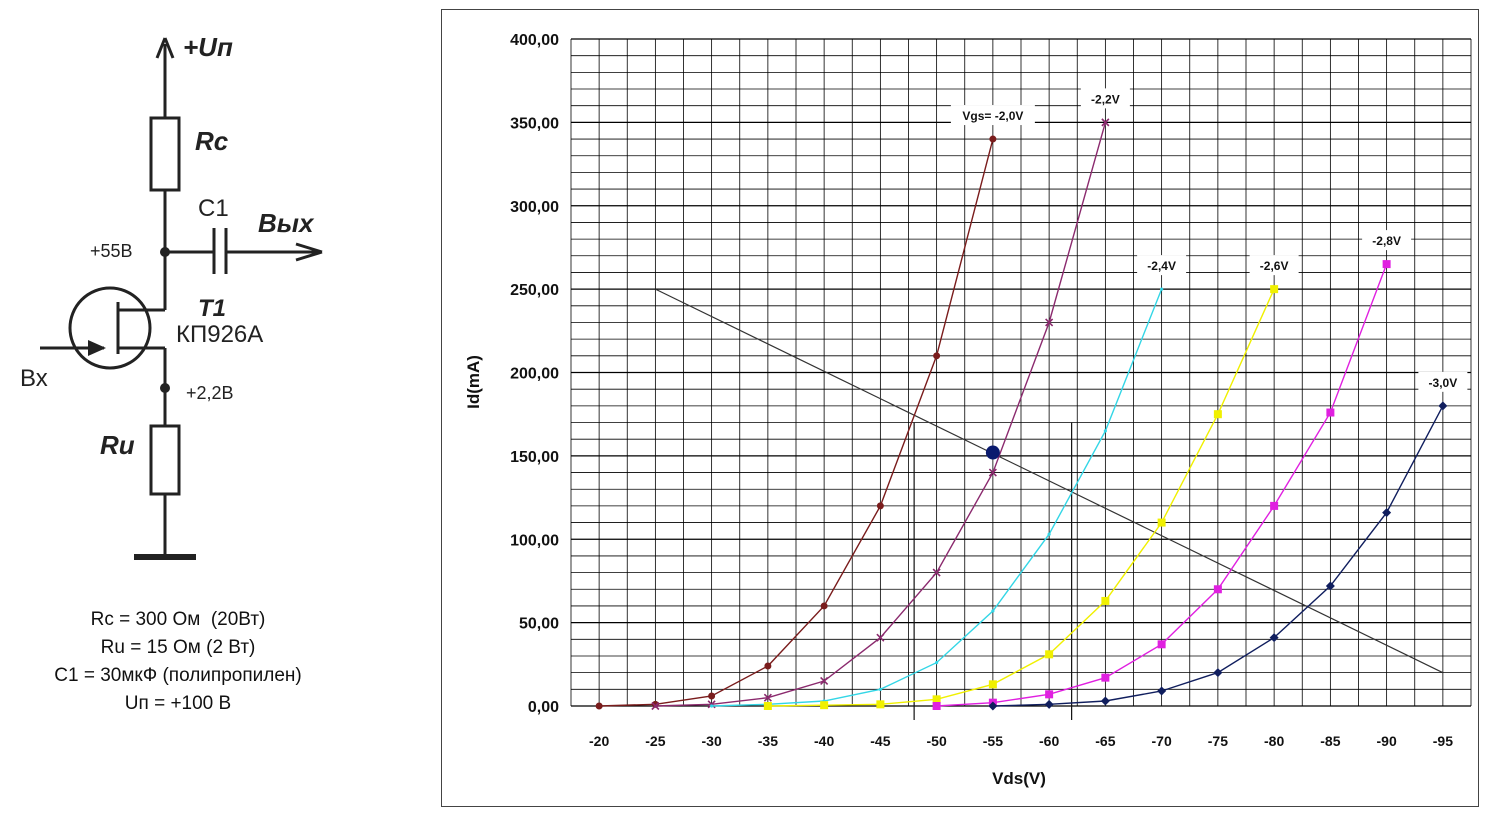  Describe the element at coordinates (937, 741) in the screenshot. I see `x-tick-label: -50` at that location.